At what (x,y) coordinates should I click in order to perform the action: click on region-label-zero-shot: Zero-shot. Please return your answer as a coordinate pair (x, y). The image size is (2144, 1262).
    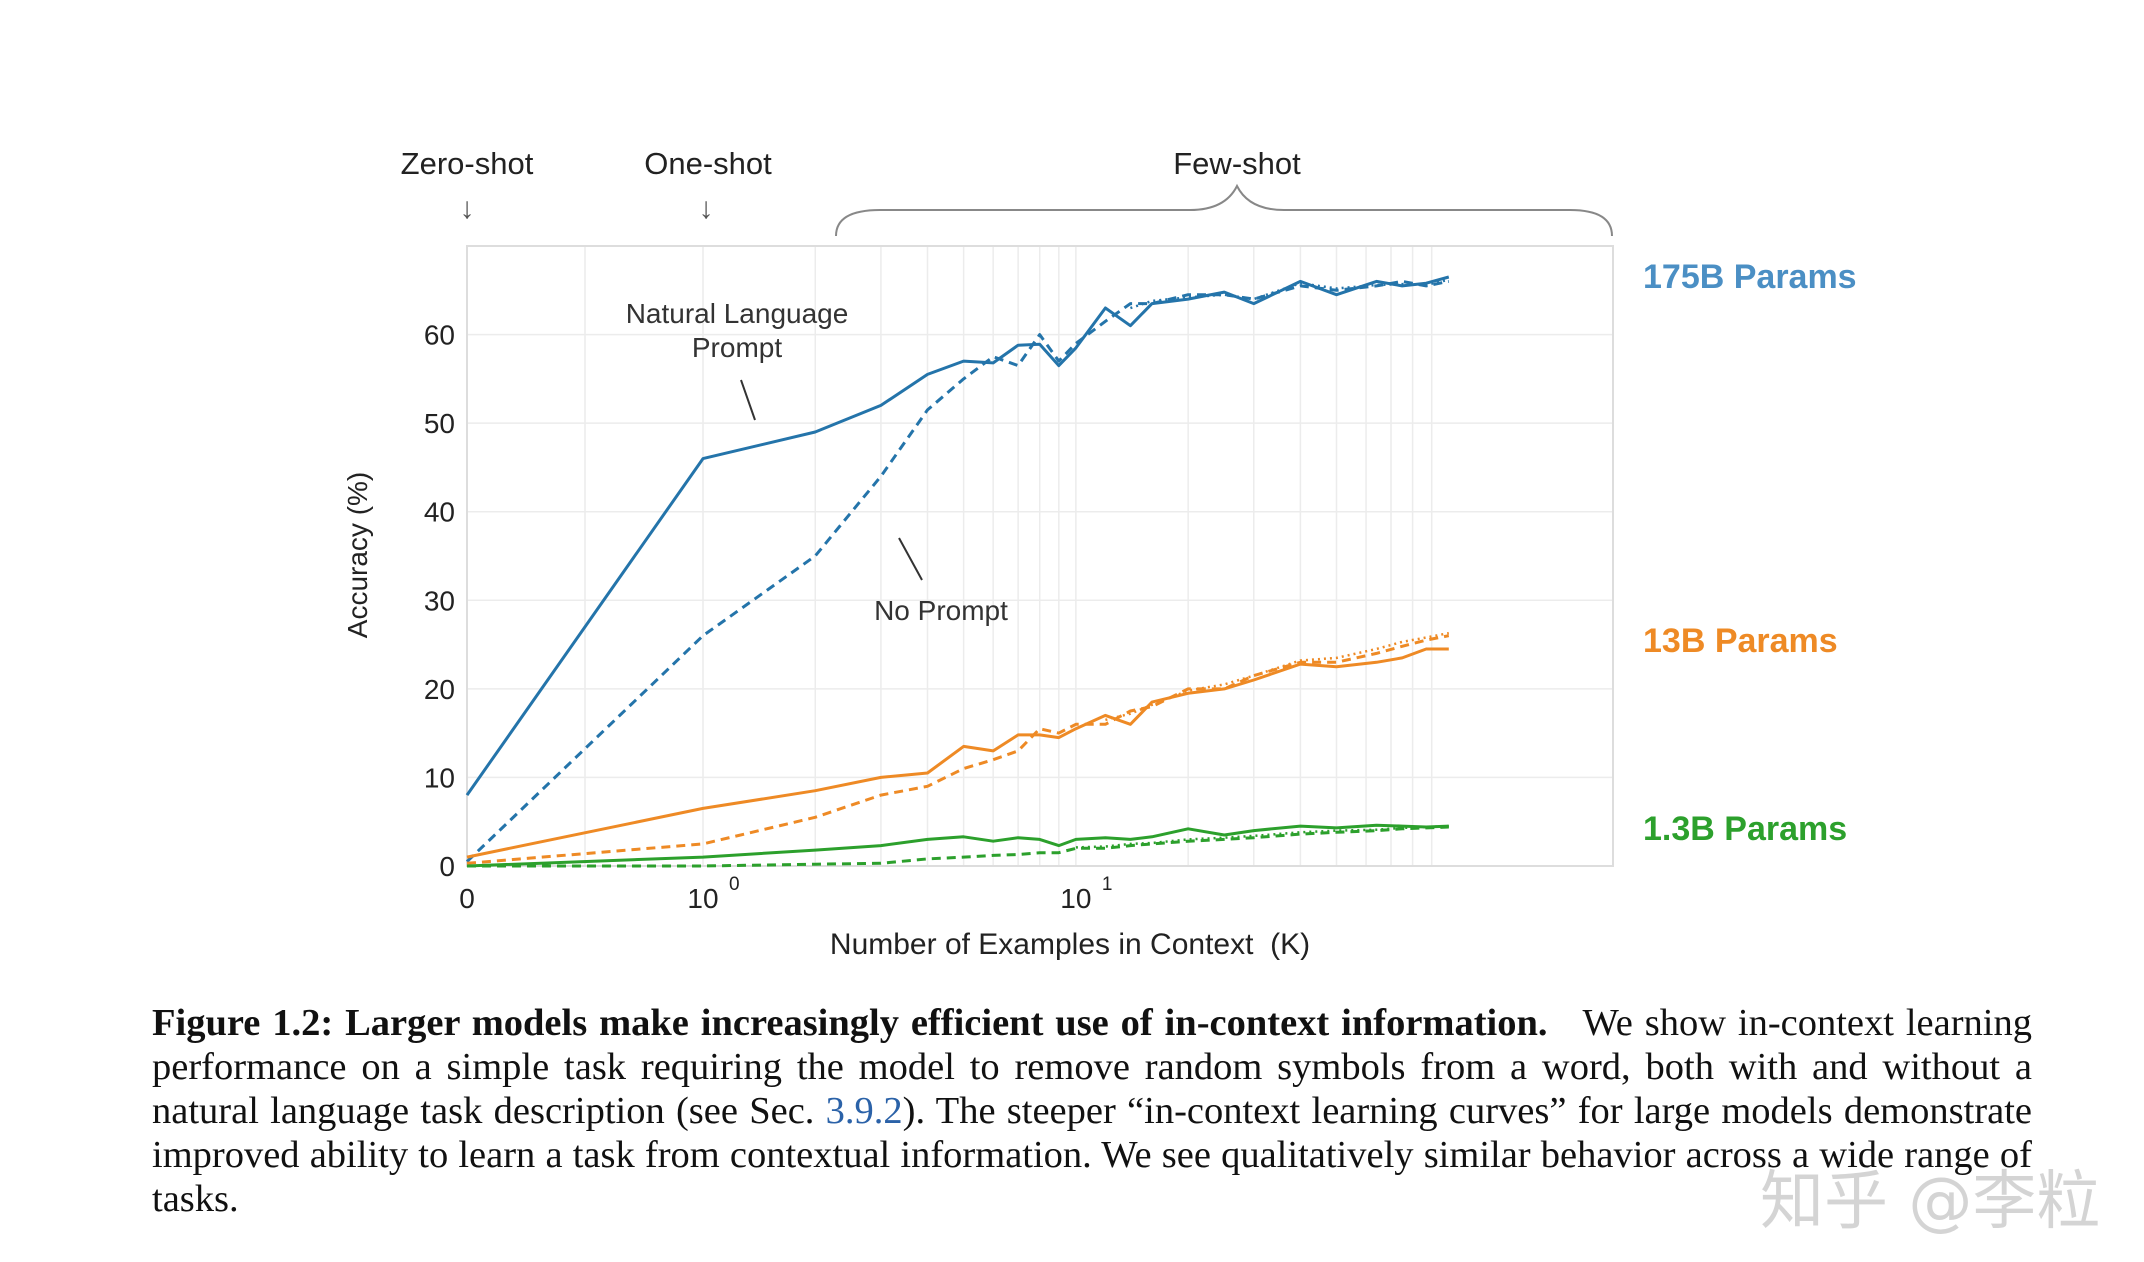
    Looking at the image, I should click on (467, 163).